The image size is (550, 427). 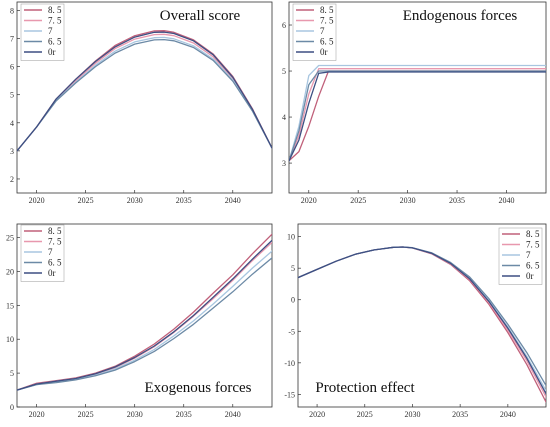 What do you see at coordinates (291, 331) in the screenshot?
I see `y-tick-label: -5` at bounding box center [291, 331].